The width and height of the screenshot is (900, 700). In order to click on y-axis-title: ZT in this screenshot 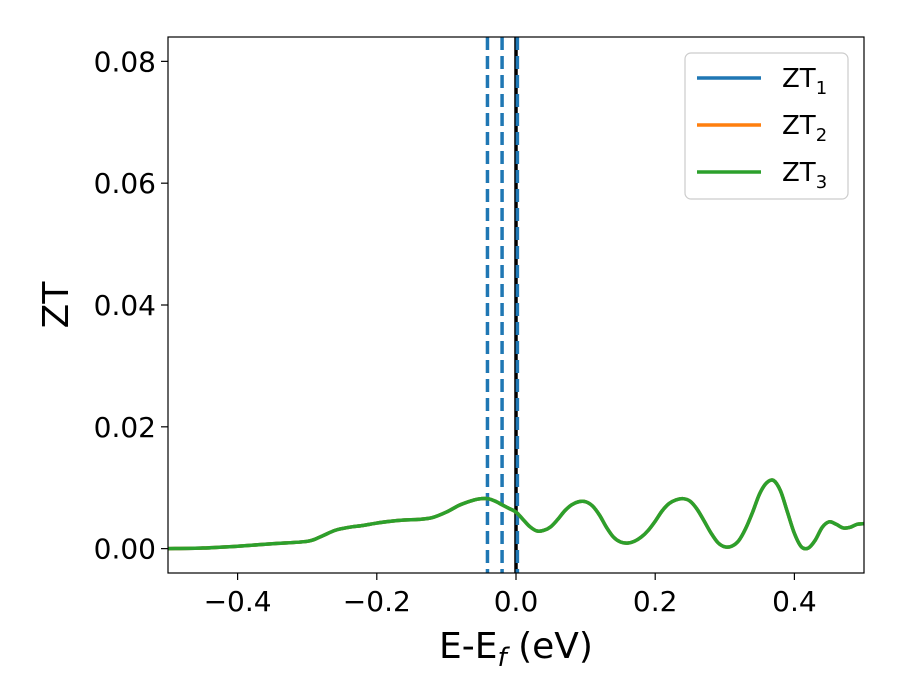, I will do `click(56, 305)`.